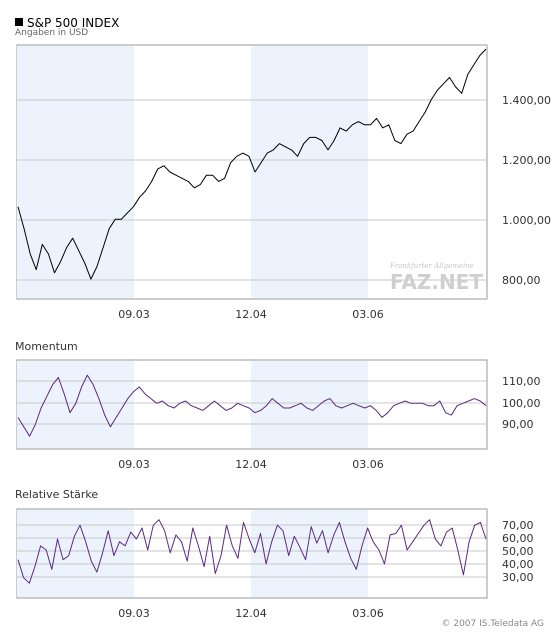 Image resolution: width=552 pixels, height=639 pixels. I want to click on relative-strength-series-line, so click(252, 551).